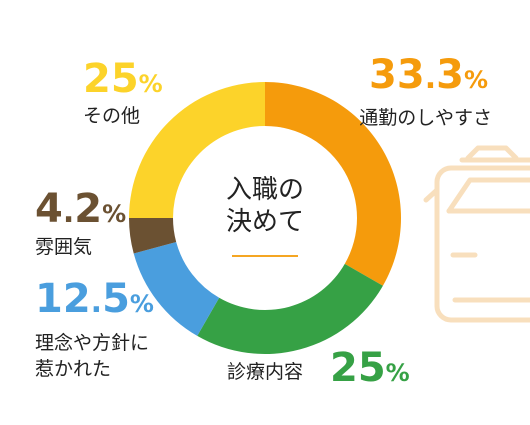 The width and height of the screenshot is (530, 425). I want to click on train-icon-pantograph, so click(492, 153).